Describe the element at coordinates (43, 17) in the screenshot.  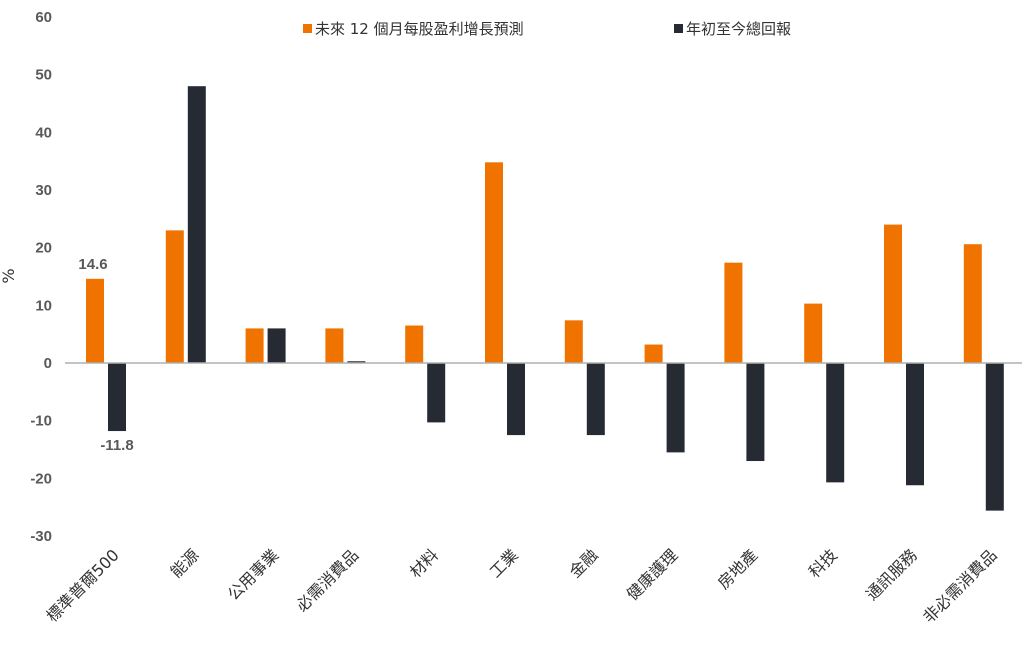
I see `y-tick-label: 60` at that location.